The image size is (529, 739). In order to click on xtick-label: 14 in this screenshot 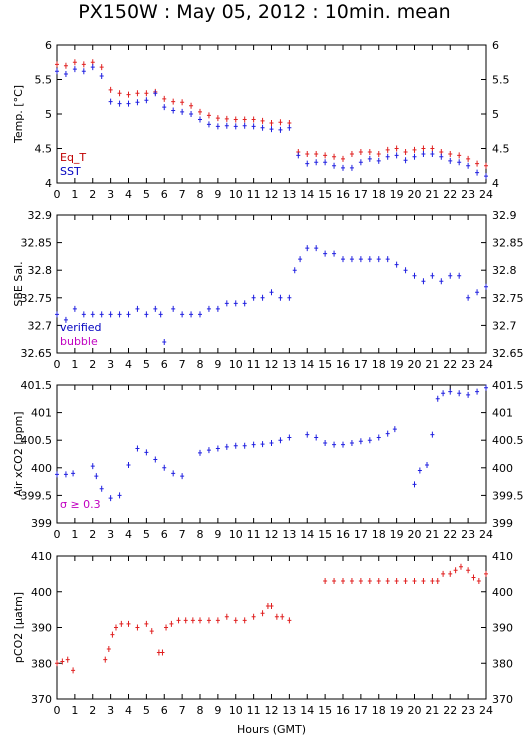, I will do `click(307, 534)`.